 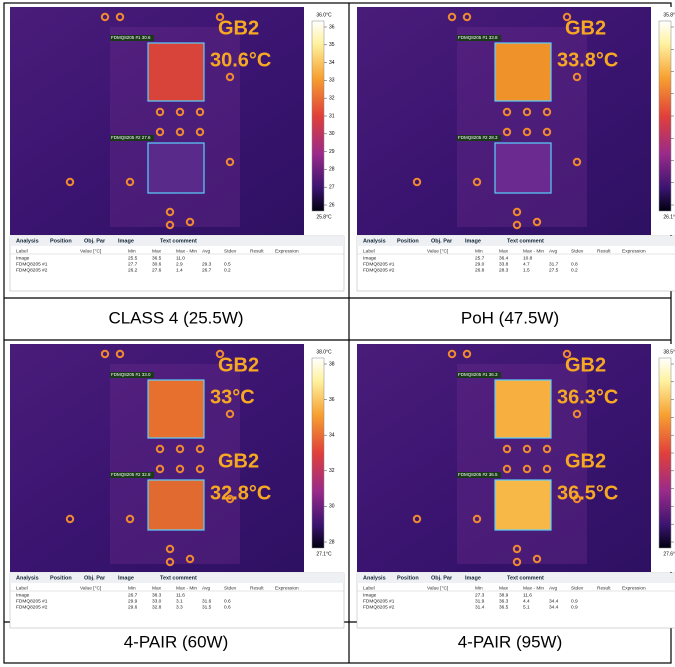 What do you see at coordinates (157, 601) in the screenshot?
I see `table-cell: 33.0` at bounding box center [157, 601].